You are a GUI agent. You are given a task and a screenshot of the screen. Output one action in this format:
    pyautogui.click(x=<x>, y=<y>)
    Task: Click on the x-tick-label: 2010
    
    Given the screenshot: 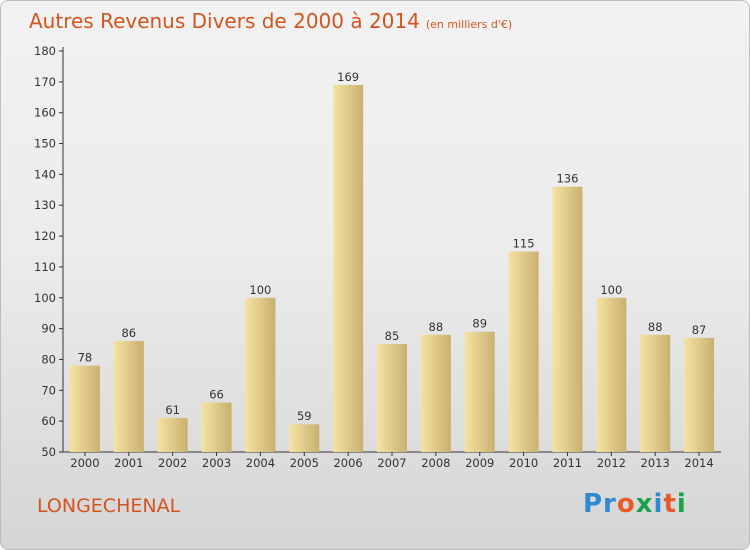 What is the action you would take?
    pyautogui.click(x=523, y=463)
    